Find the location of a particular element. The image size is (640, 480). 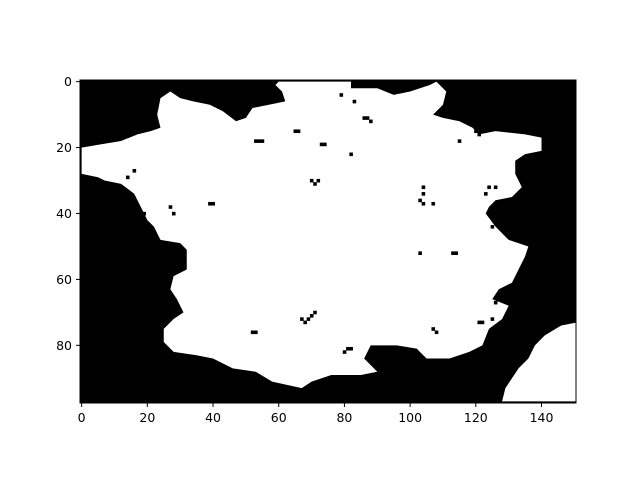

x-tick-label: 60 is located at coordinates (279, 417).